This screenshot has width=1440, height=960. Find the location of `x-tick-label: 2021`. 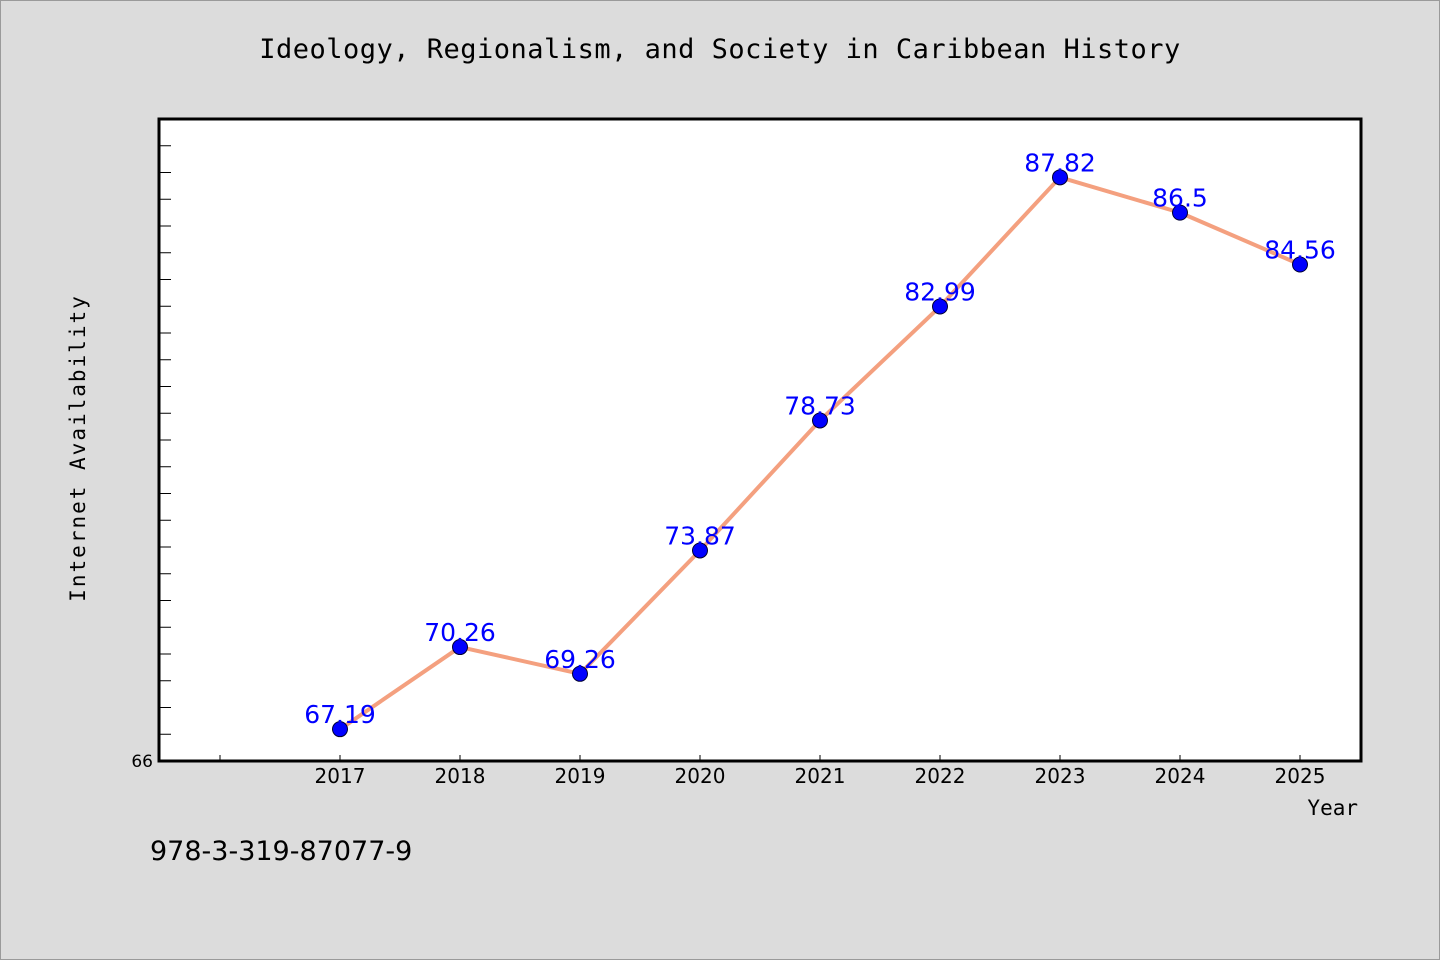

x-tick-label: 2021 is located at coordinates (820, 776).